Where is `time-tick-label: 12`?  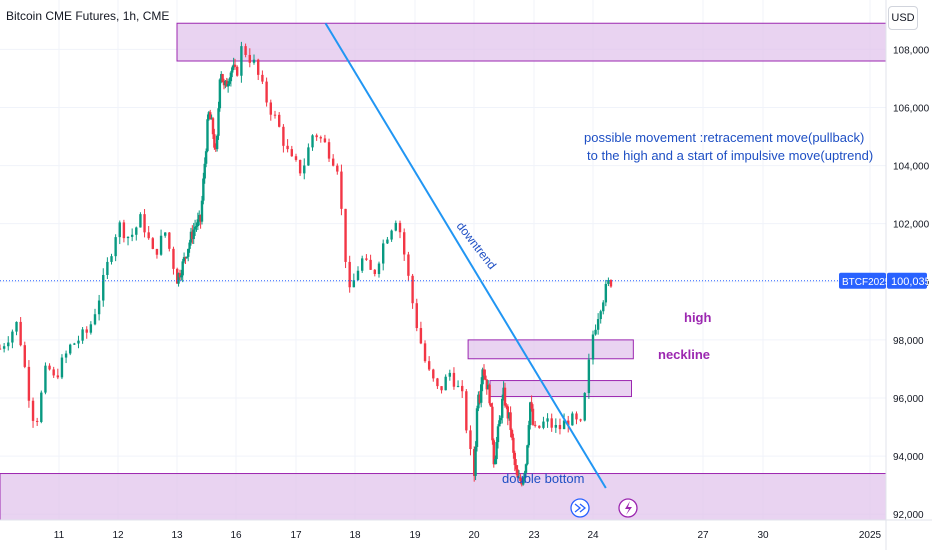 time-tick-label: 12 is located at coordinates (118, 535).